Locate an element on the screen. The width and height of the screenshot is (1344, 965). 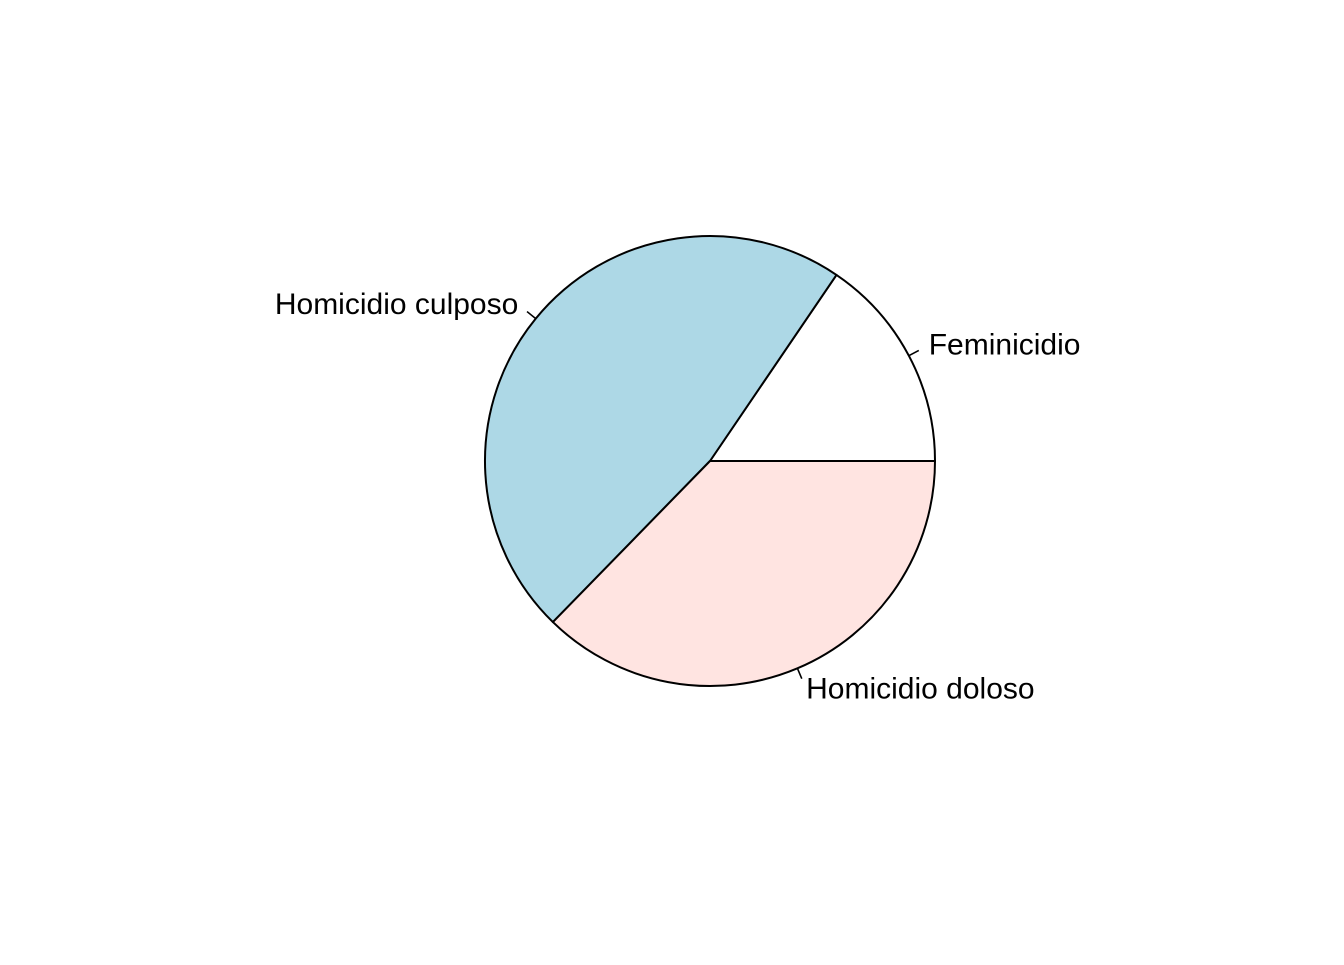
label-ticks-layer is located at coordinates (723, 495).